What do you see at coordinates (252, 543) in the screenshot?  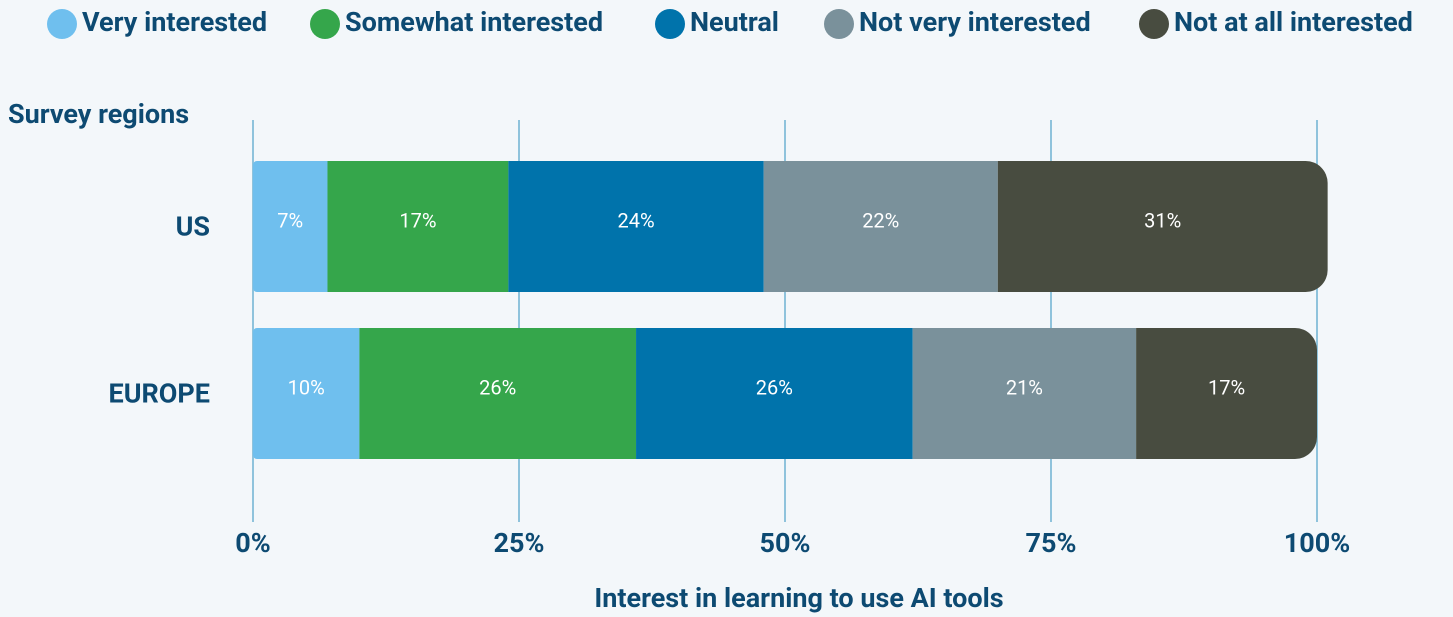 I see `x-tick-label: 0%` at bounding box center [252, 543].